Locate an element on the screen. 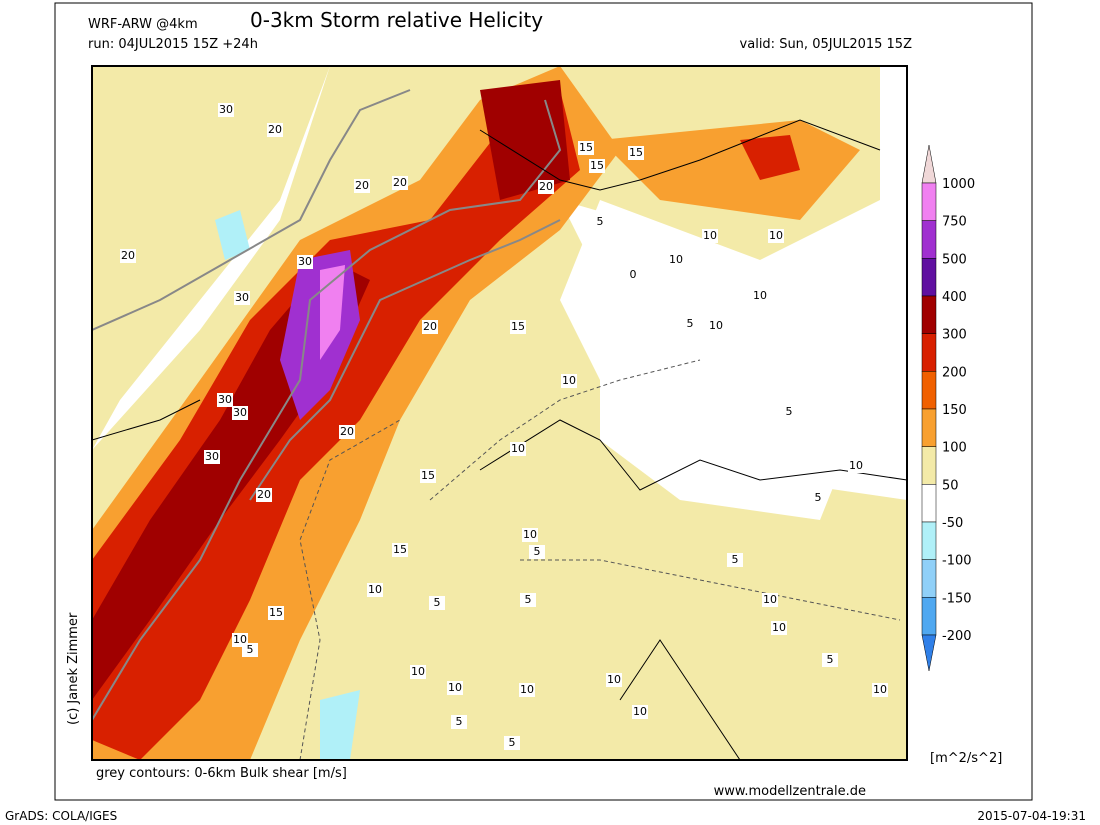  colorbar-label: 300 is located at coordinates (954, 335).